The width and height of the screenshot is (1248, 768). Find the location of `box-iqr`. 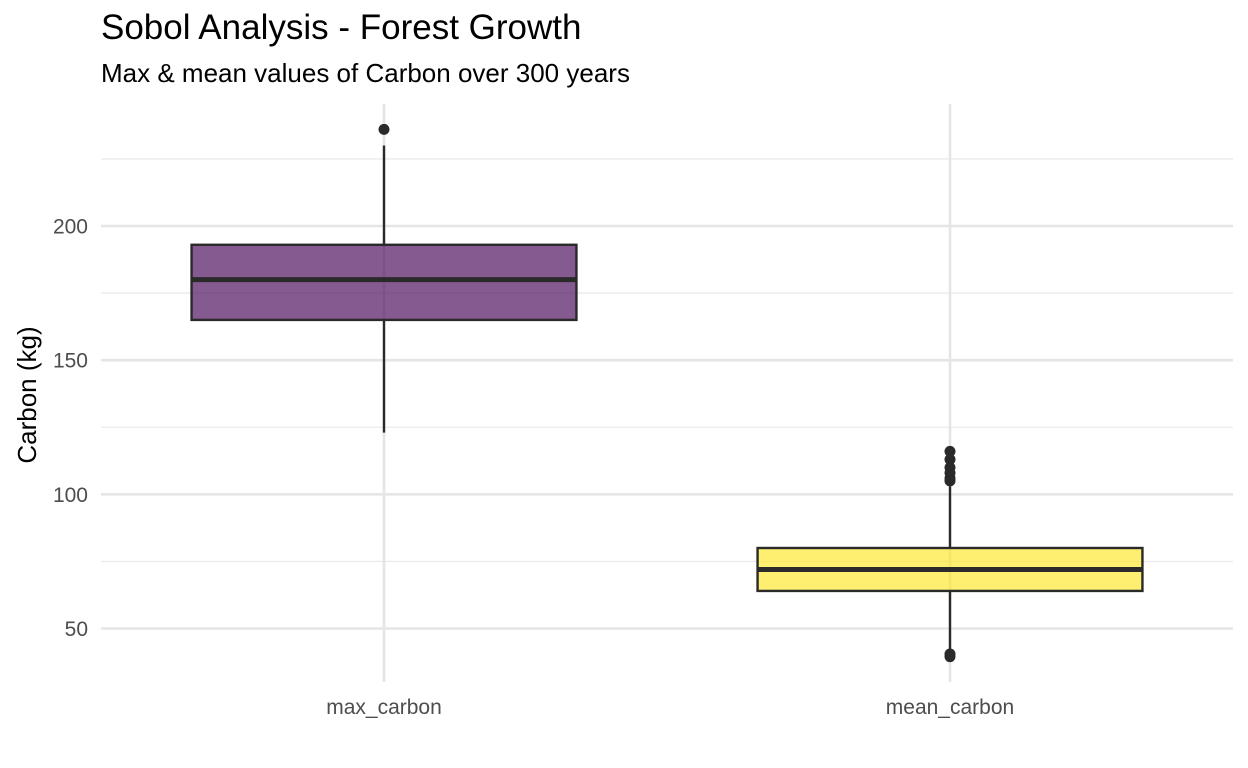

box-iqr is located at coordinates (384, 282).